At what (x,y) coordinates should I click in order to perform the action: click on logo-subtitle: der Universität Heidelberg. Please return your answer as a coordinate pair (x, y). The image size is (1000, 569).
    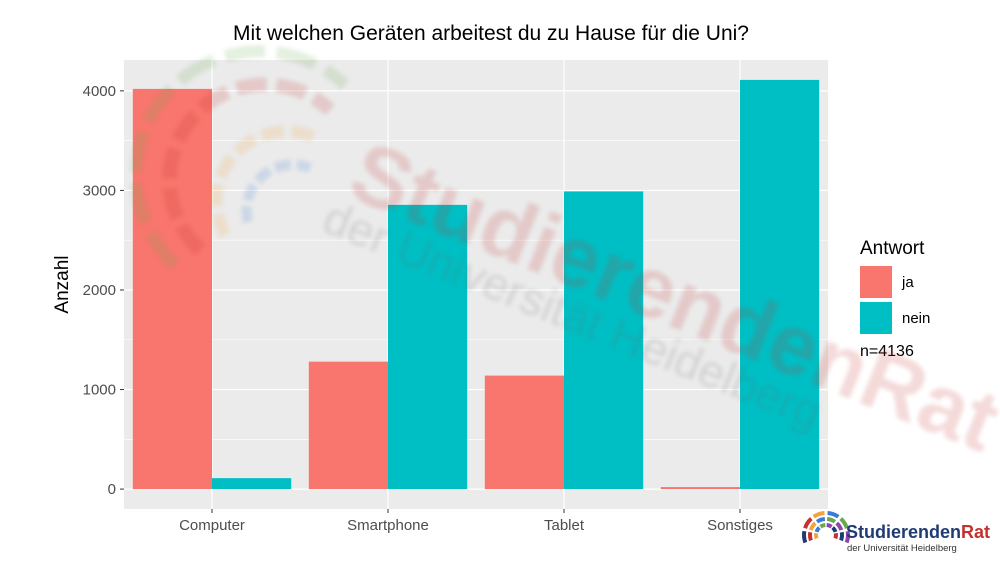
    Looking at the image, I should click on (902, 548).